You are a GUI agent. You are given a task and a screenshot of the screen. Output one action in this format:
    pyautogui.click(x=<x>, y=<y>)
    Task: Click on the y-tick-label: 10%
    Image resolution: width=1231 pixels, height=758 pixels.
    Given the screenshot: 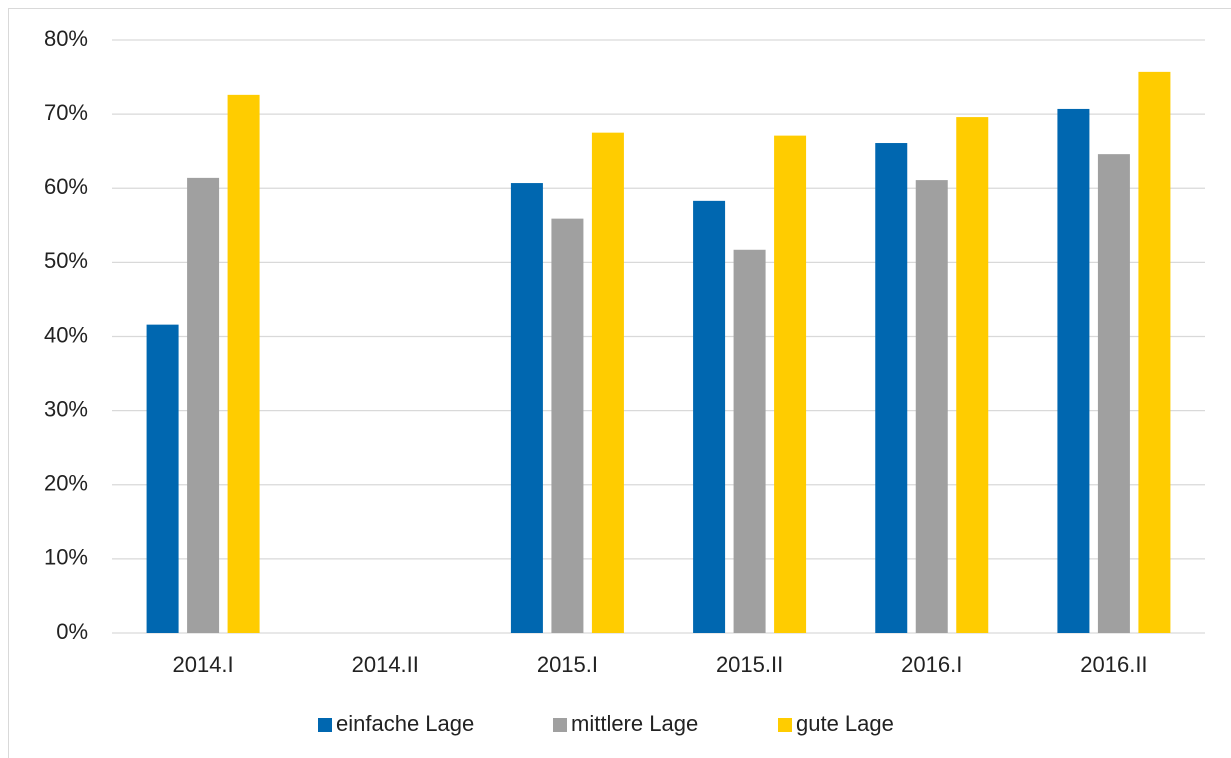 What is the action you would take?
    pyautogui.click(x=66, y=557)
    